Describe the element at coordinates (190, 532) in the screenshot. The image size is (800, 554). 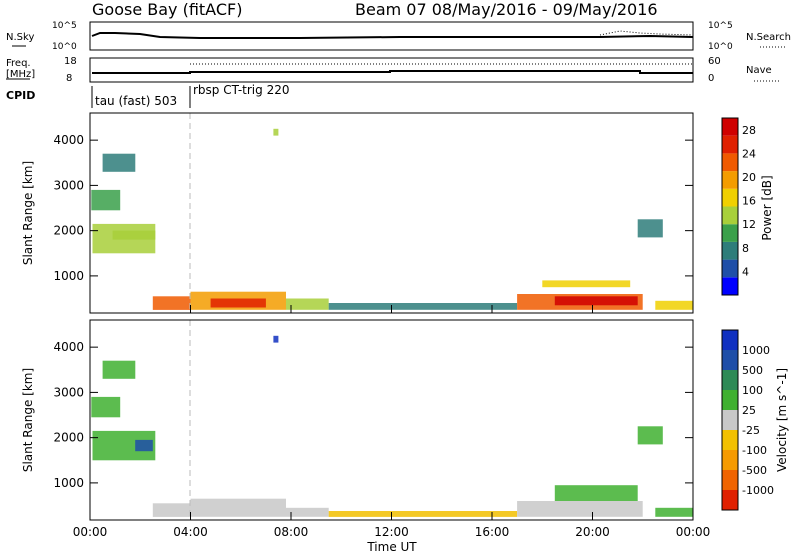
I see `x-tick-label-1: 04:00` at that location.